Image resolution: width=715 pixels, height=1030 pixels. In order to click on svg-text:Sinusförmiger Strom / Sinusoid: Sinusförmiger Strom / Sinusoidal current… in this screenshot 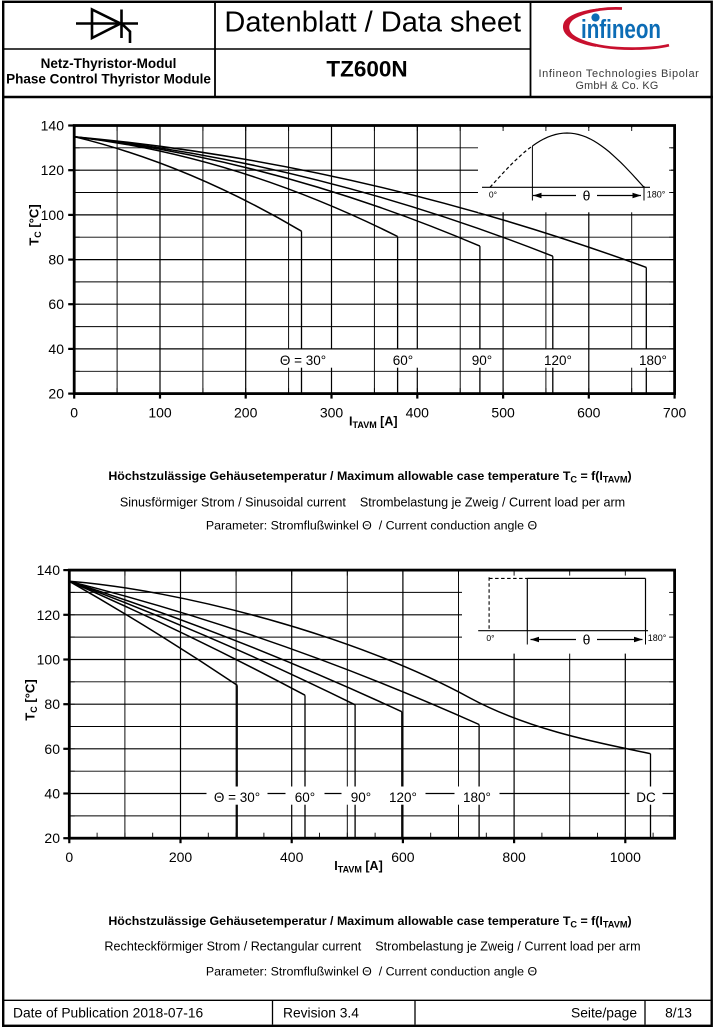, I will do `click(372, 503)`.